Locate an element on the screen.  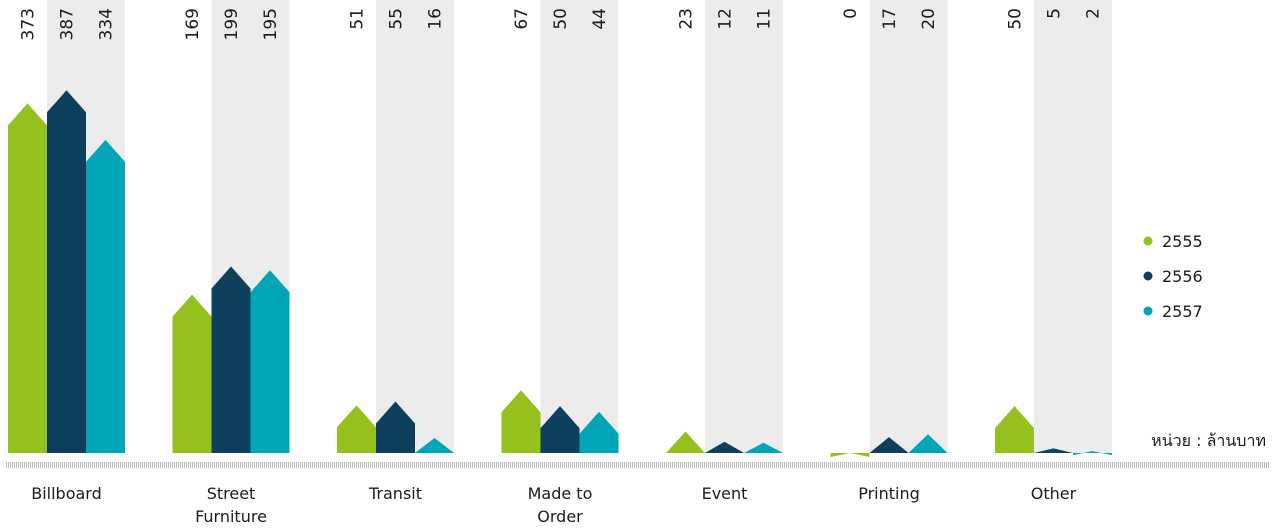
category-label: Furniture is located at coordinates (231, 516).